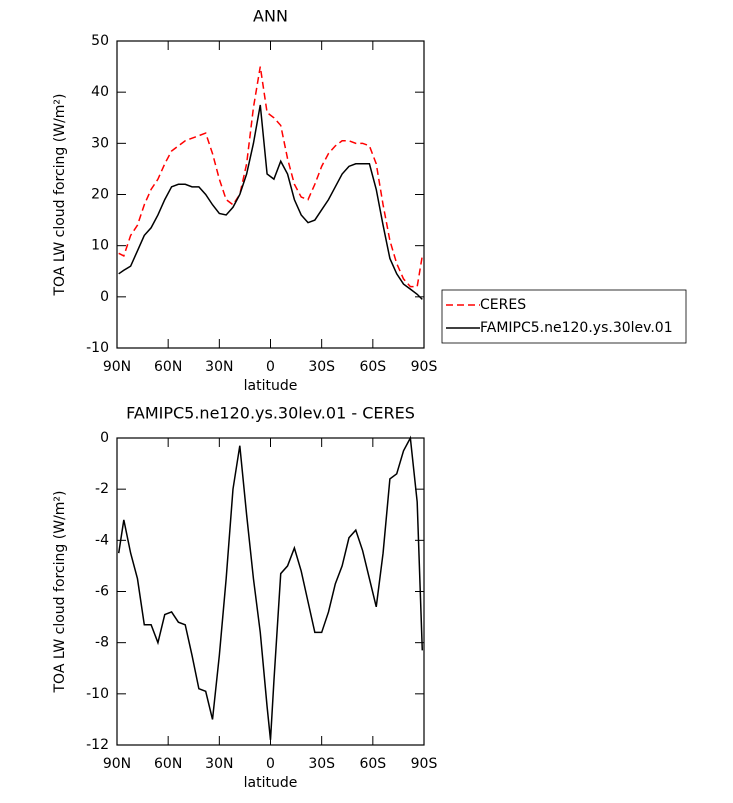 The image size is (733, 803). What do you see at coordinates (102, 592) in the screenshot?
I see `y-tick-label: -6` at bounding box center [102, 592].